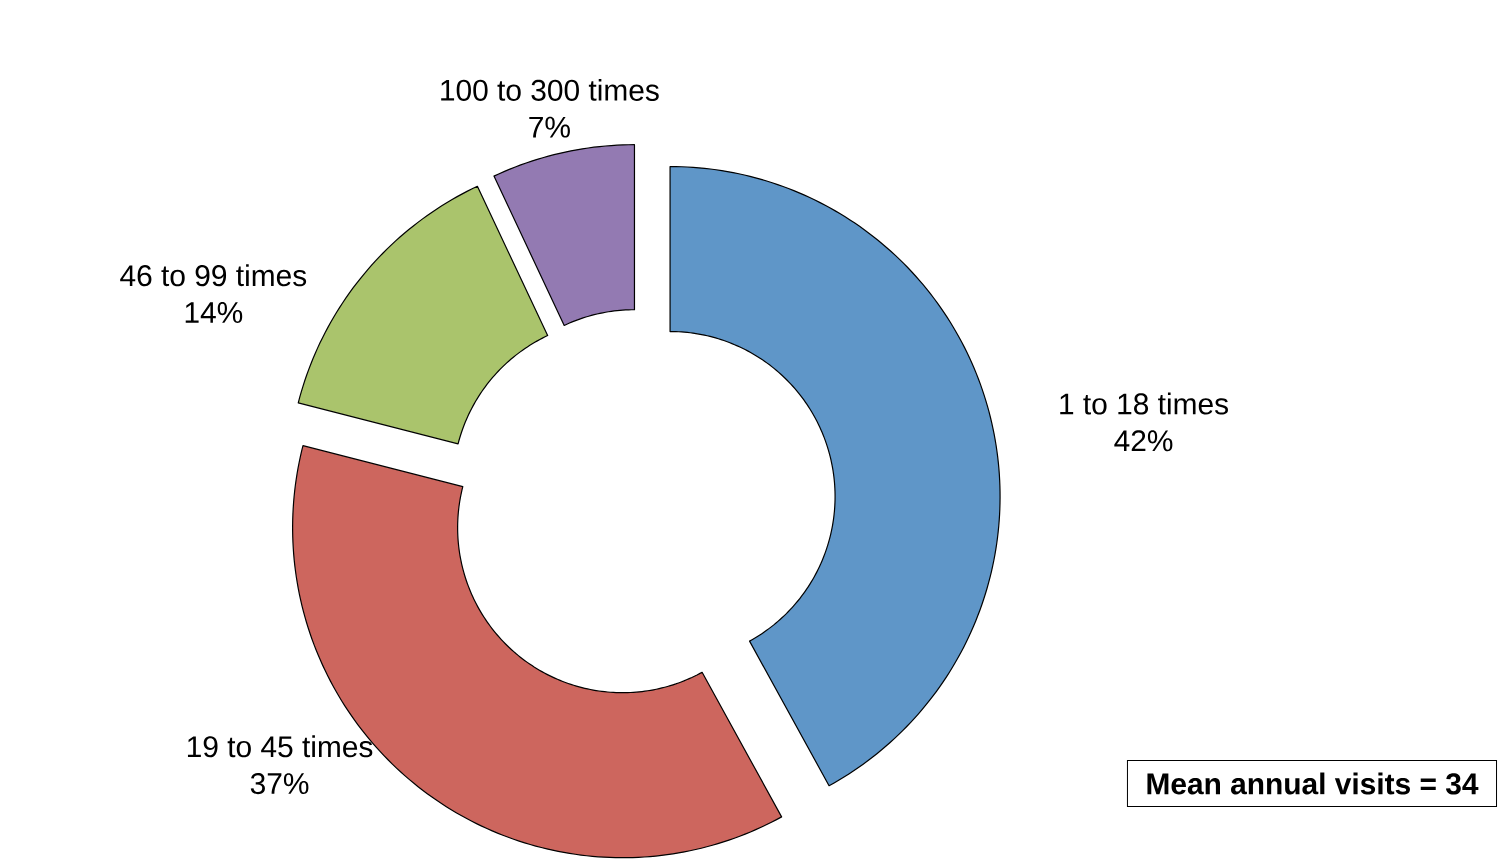 This screenshot has width=1499, height=865. What do you see at coordinates (1144, 403) in the screenshot?
I see `slice-label: 1 to 18 times` at bounding box center [1144, 403].